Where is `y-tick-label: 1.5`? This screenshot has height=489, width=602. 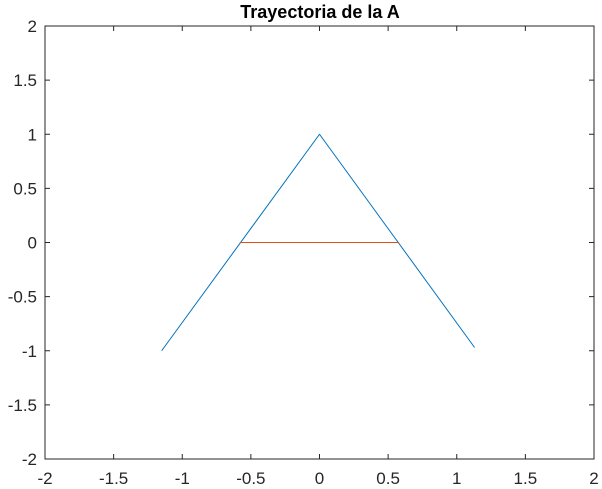
y-tick-label: 1.5 is located at coordinates (25, 80).